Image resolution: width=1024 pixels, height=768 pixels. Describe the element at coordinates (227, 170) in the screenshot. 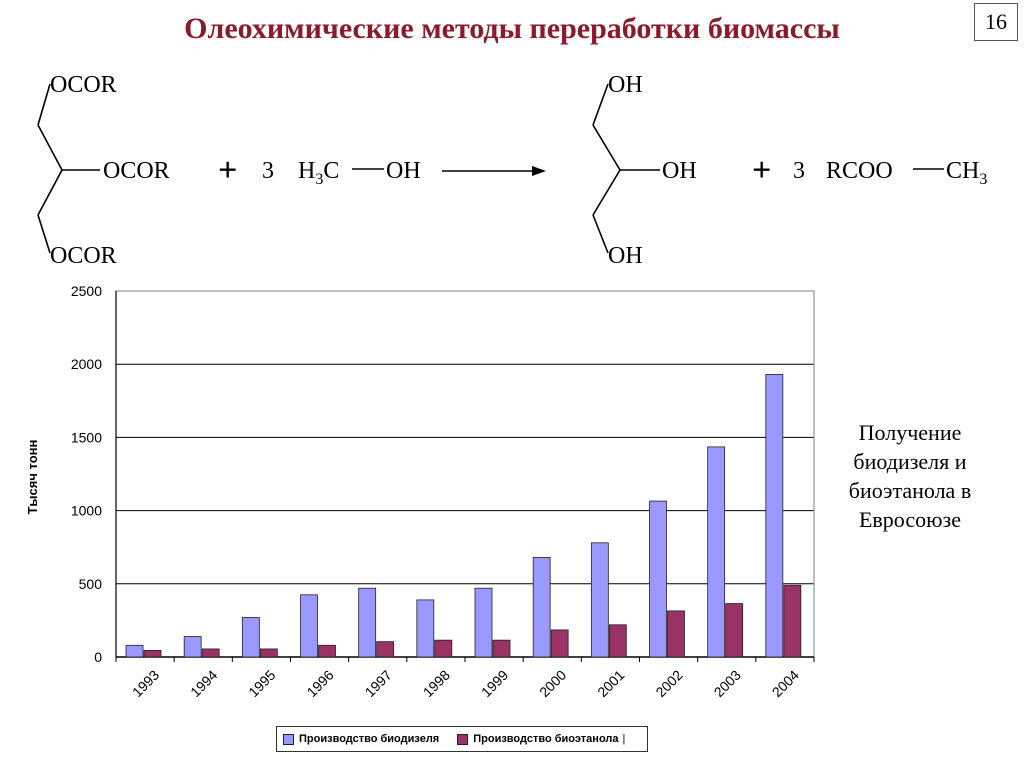

I see `plus-sign-1: +` at that location.